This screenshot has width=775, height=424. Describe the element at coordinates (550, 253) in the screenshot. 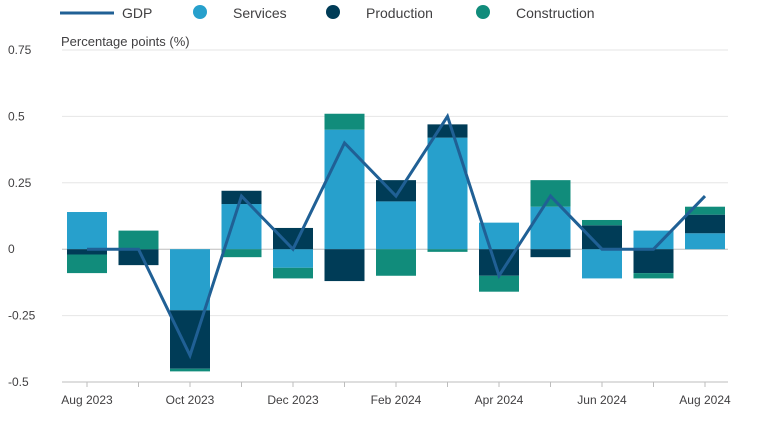

I see `bar-production-may-2024` at that location.